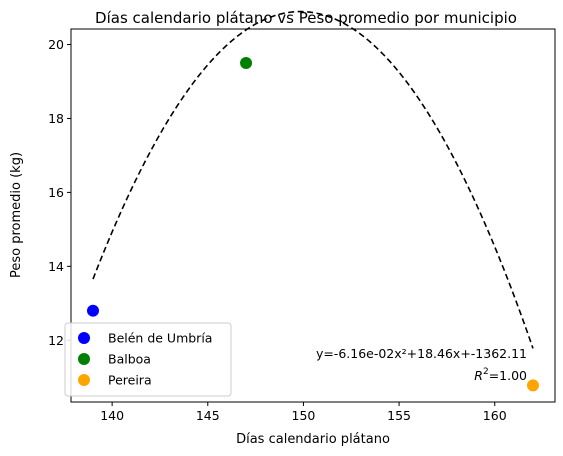 The height and width of the screenshot is (456, 563). What do you see at coordinates (508, 375) in the screenshot?
I see `r-squared-value: =1.00` at bounding box center [508, 375].